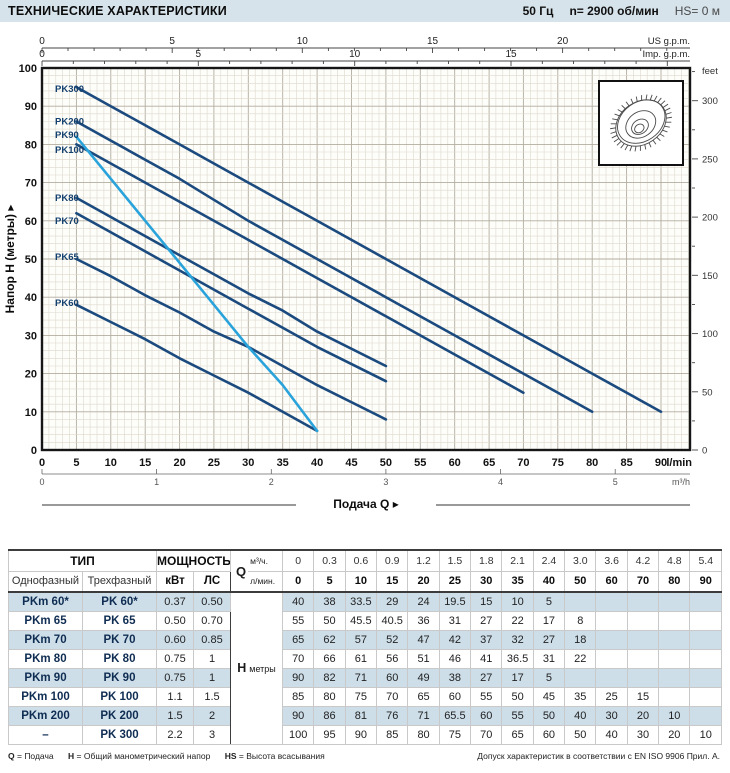 The image size is (730, 773). What do you see at coordinates (45, 696) in the screenshot?
I see `model-single-phase: PKm 100` at bounding box center [45, 696].